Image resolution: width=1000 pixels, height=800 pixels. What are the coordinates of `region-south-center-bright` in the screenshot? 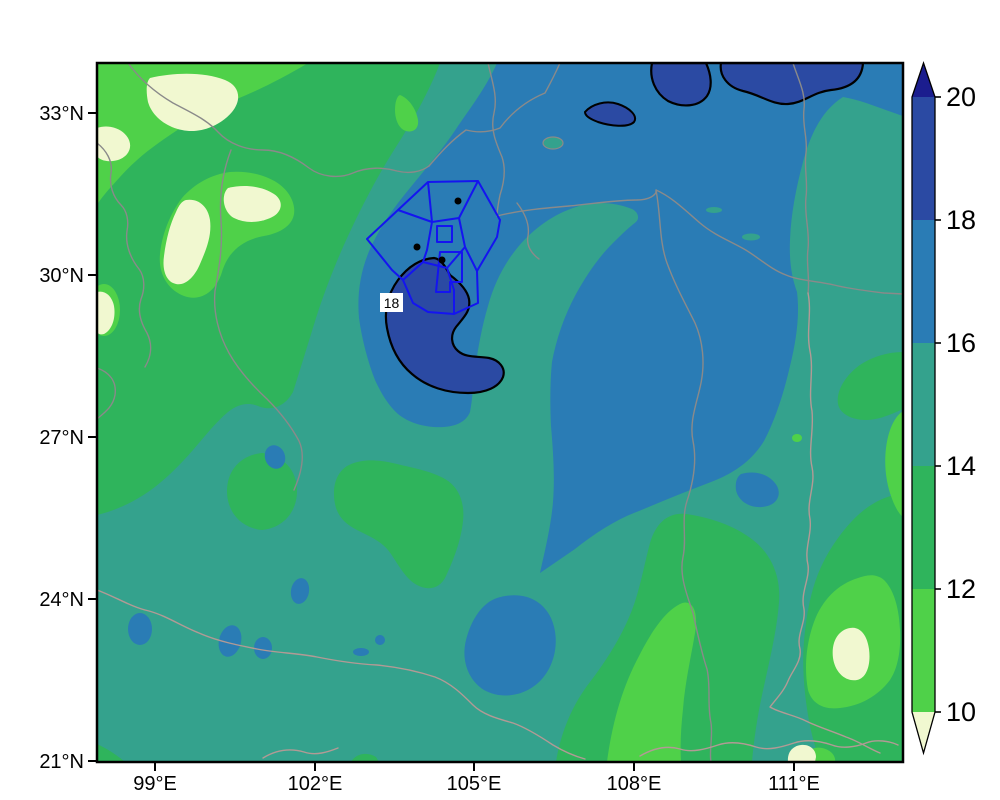 It's located at (652, 682).